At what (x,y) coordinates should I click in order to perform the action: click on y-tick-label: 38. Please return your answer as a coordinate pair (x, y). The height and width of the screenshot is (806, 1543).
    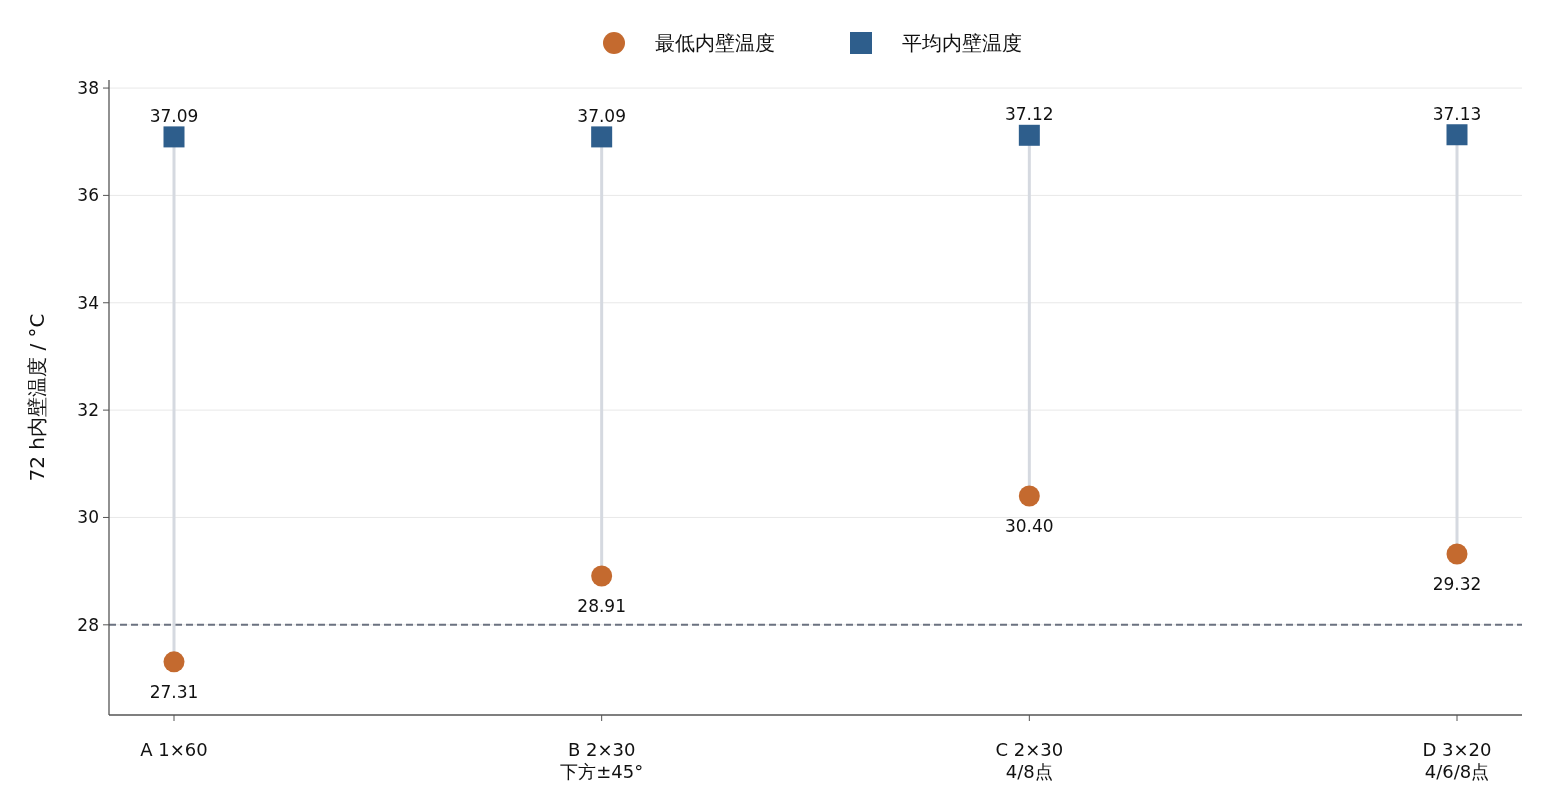
    Looking at the image, I should click on (88, 88).